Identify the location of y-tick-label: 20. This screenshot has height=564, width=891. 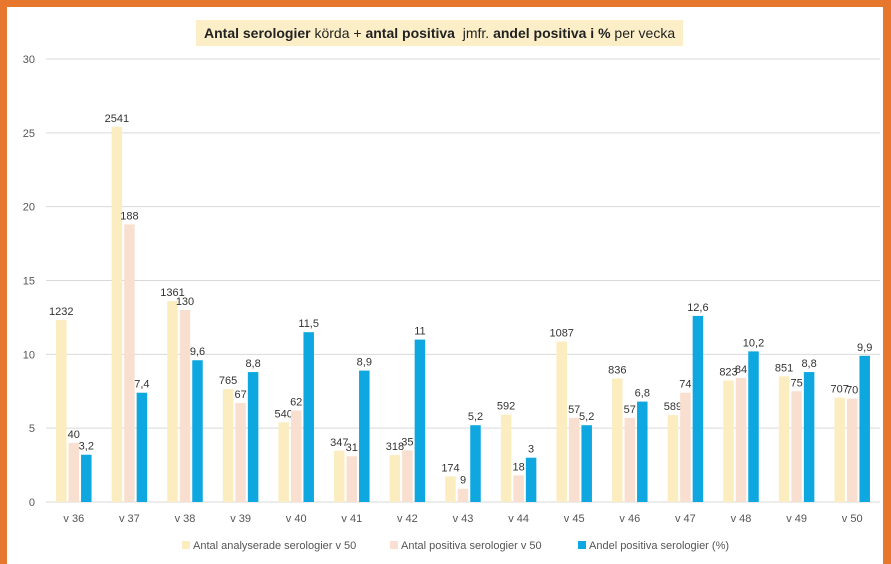
(29, 208).